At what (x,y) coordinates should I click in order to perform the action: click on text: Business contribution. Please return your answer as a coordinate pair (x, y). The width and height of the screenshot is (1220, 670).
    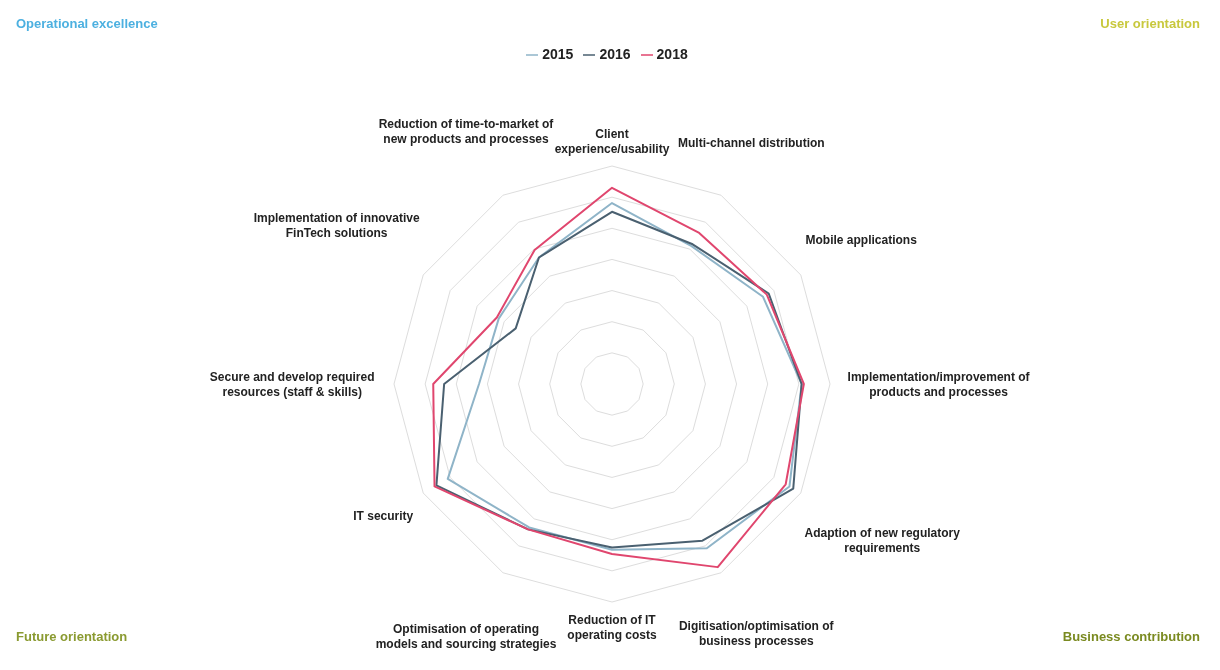
    Looking at the image, I should click on (1131, 636).